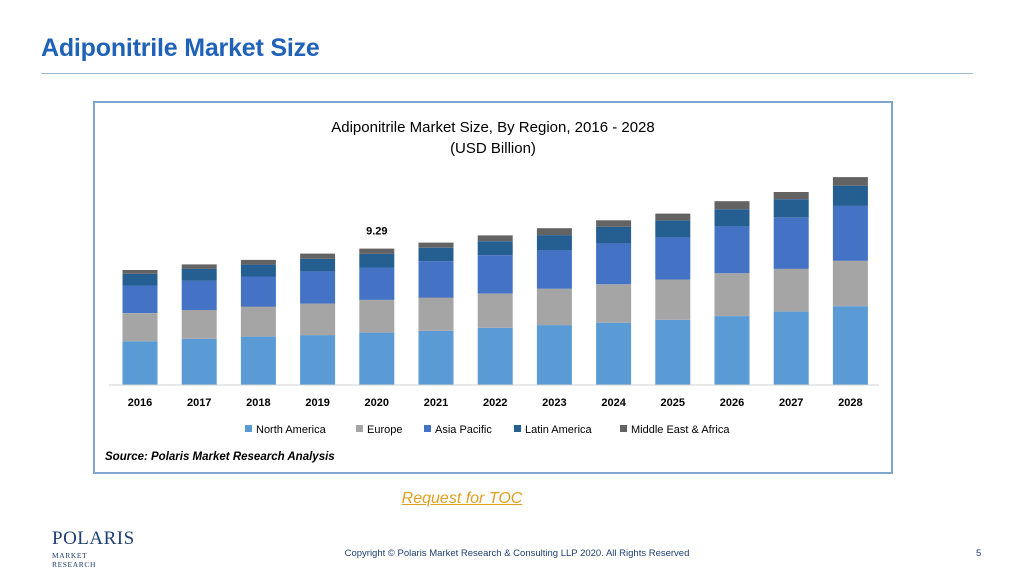  What do you see at coordinates (732, 403) in the screenshot?
I see `x-tick-label: 2026` at bounding box center [732, 403].